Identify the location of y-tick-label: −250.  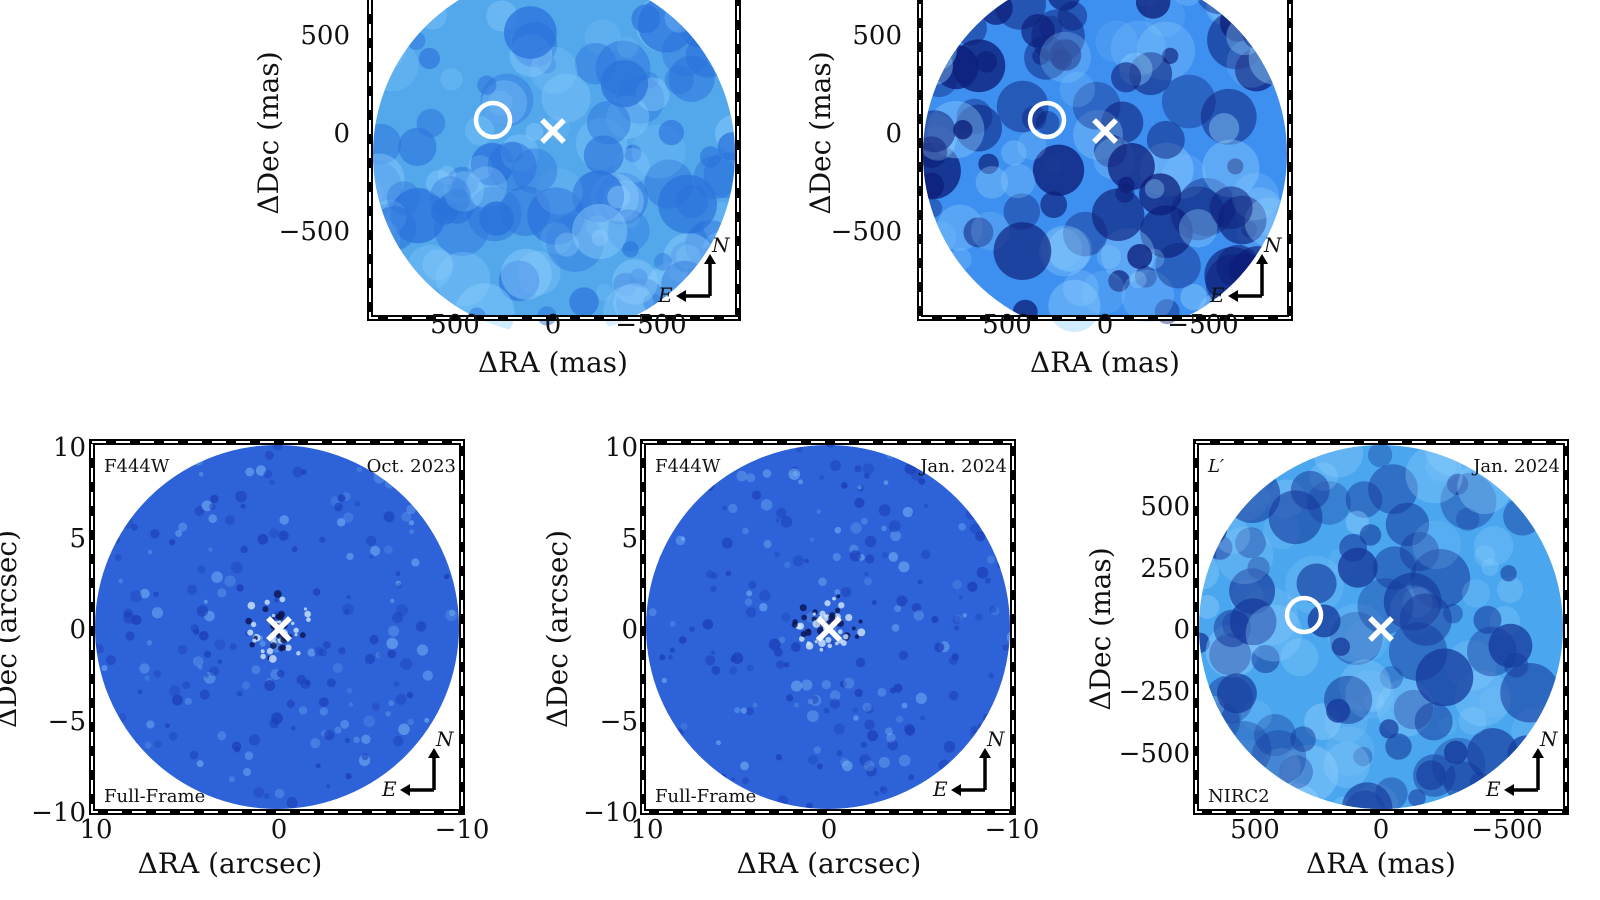
(1154, 692).